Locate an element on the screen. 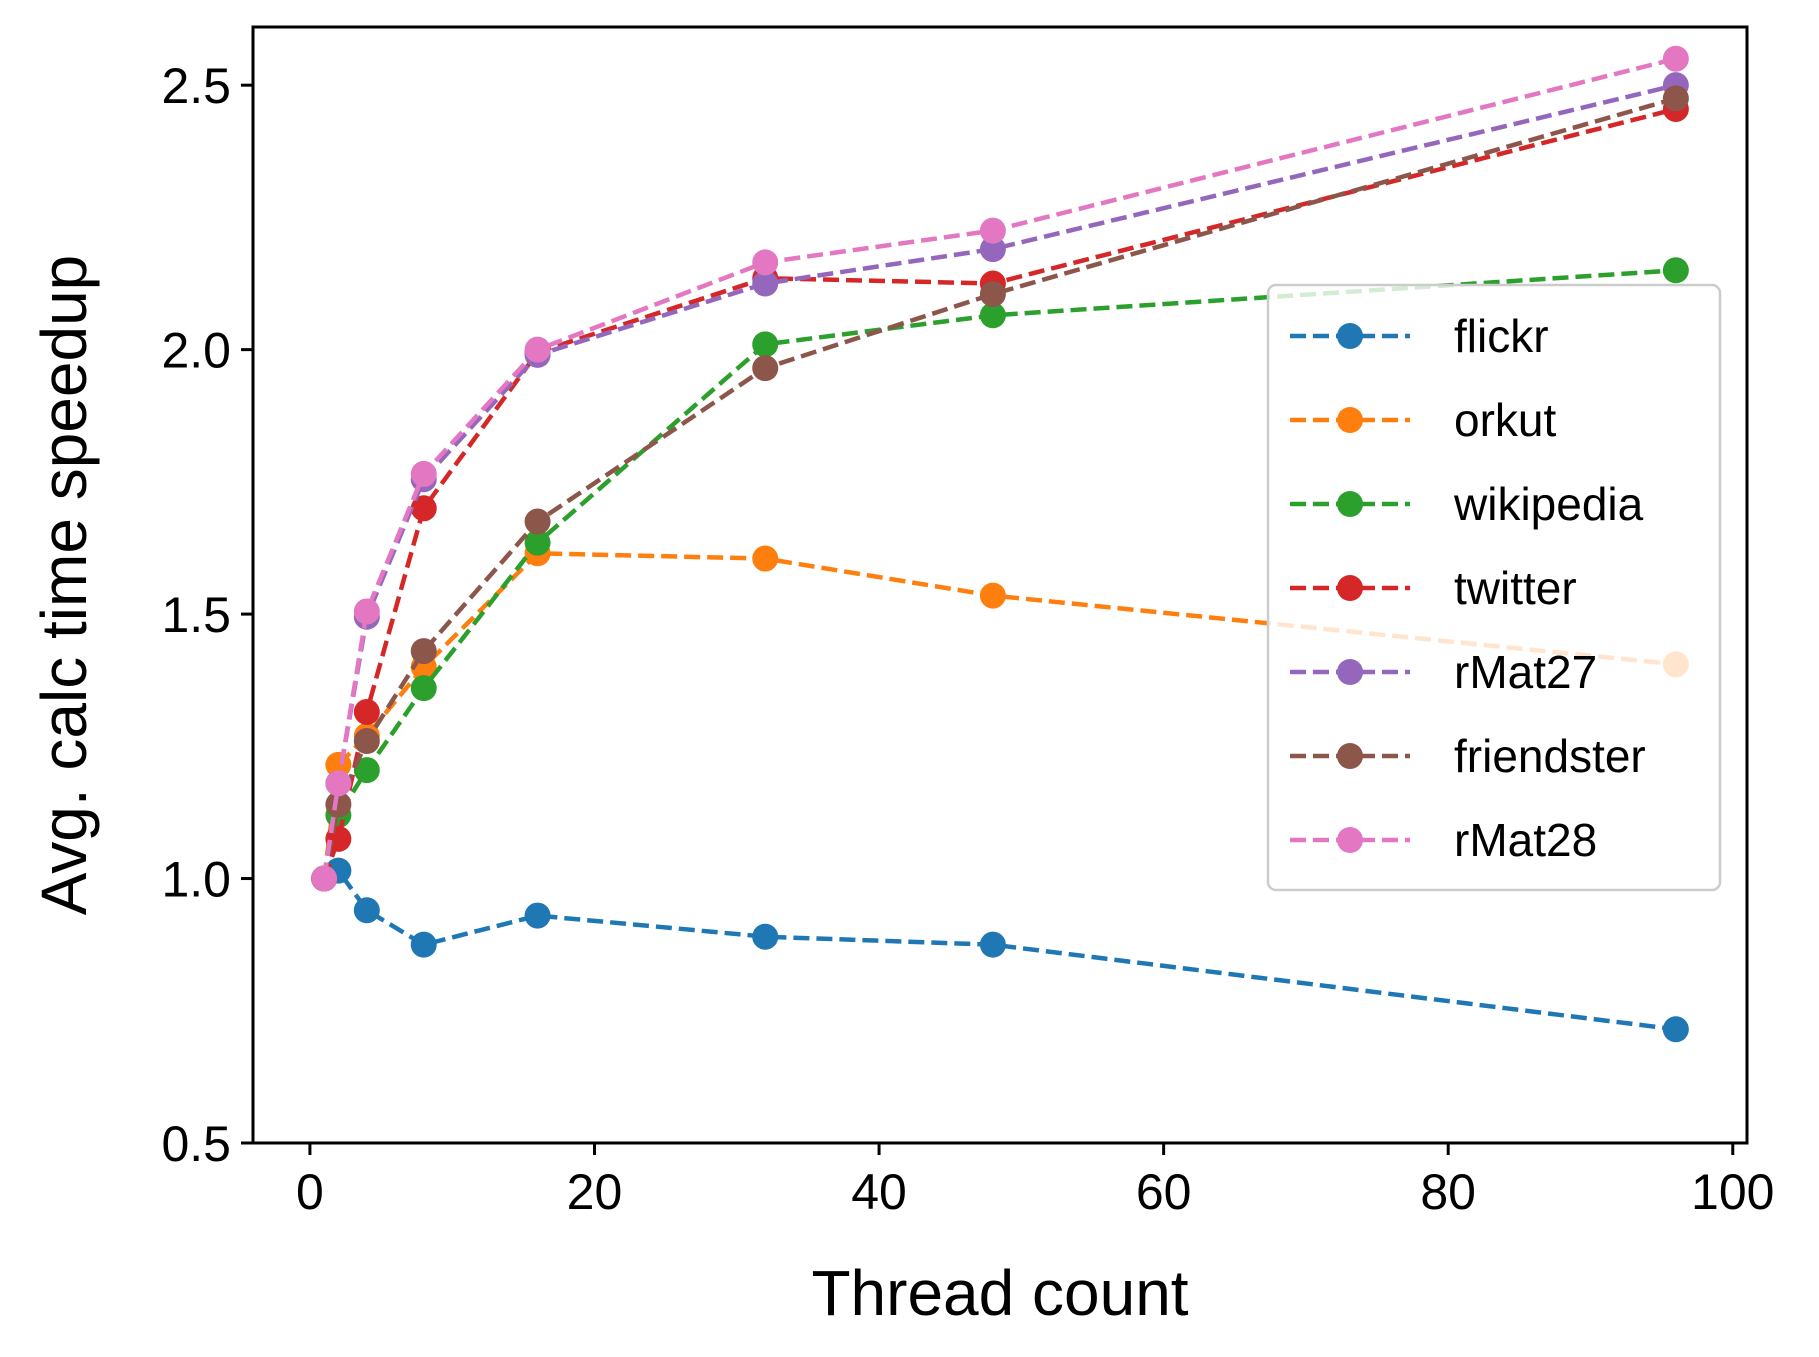  legend-item-wikipedia: wikipedia is located at coordinates (1467, 504).